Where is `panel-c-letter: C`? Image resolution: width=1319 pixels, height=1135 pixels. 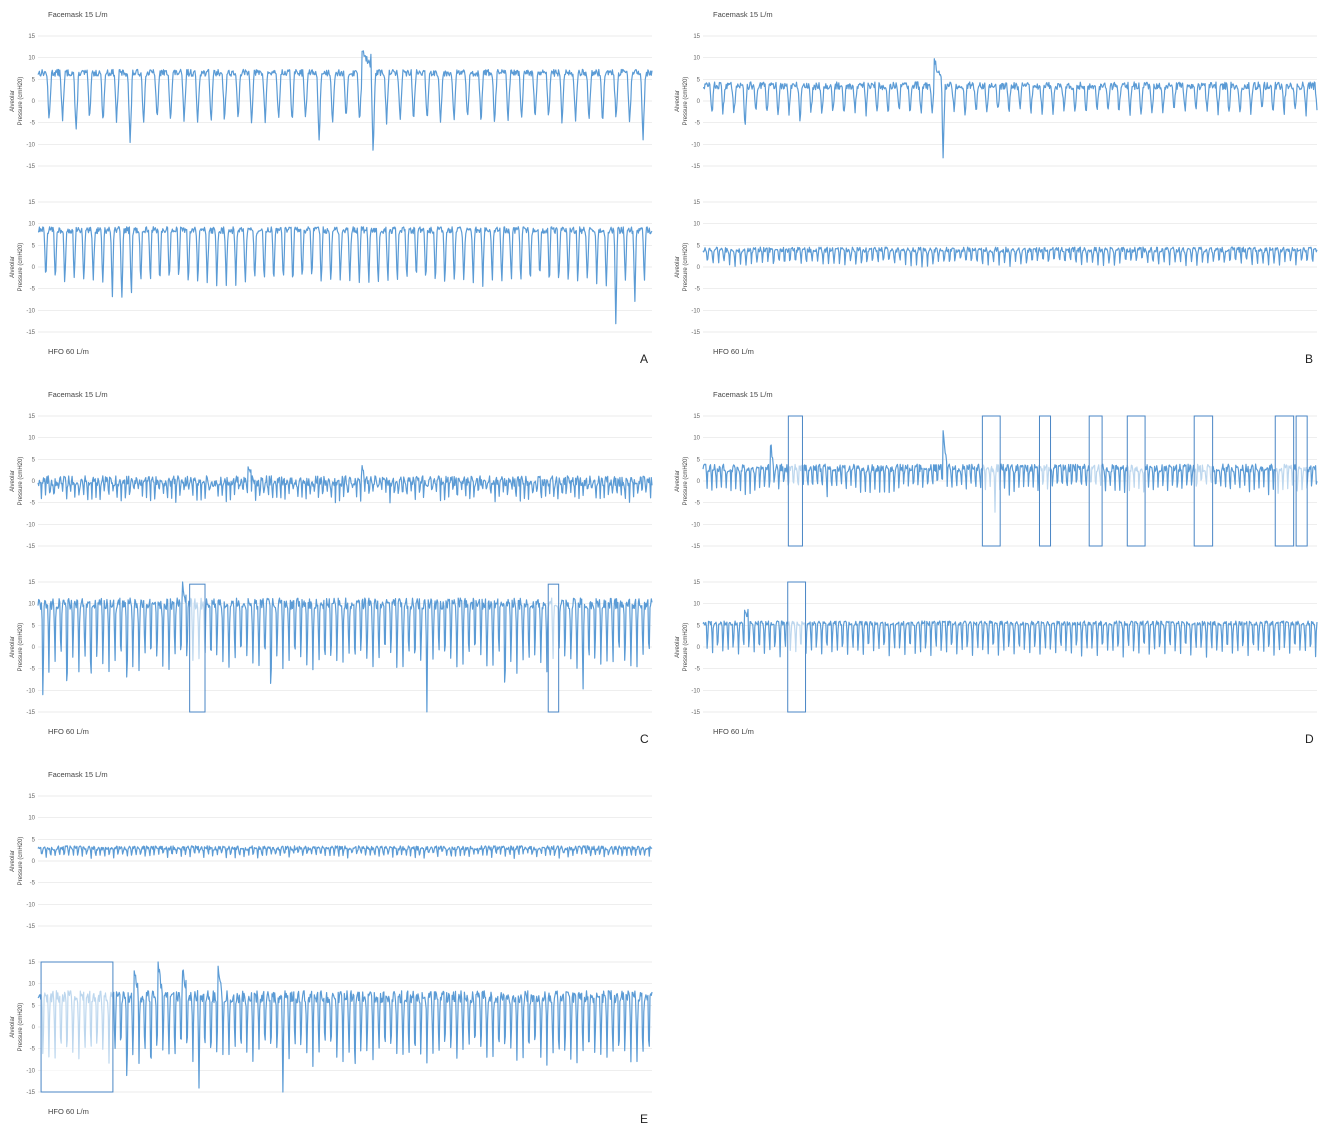 panel-c-letter: C is located at coordinates (644, 739).